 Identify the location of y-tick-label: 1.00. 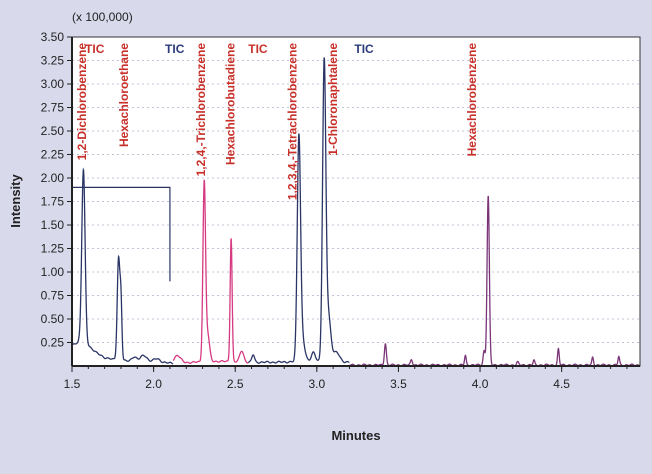
(53, 272).